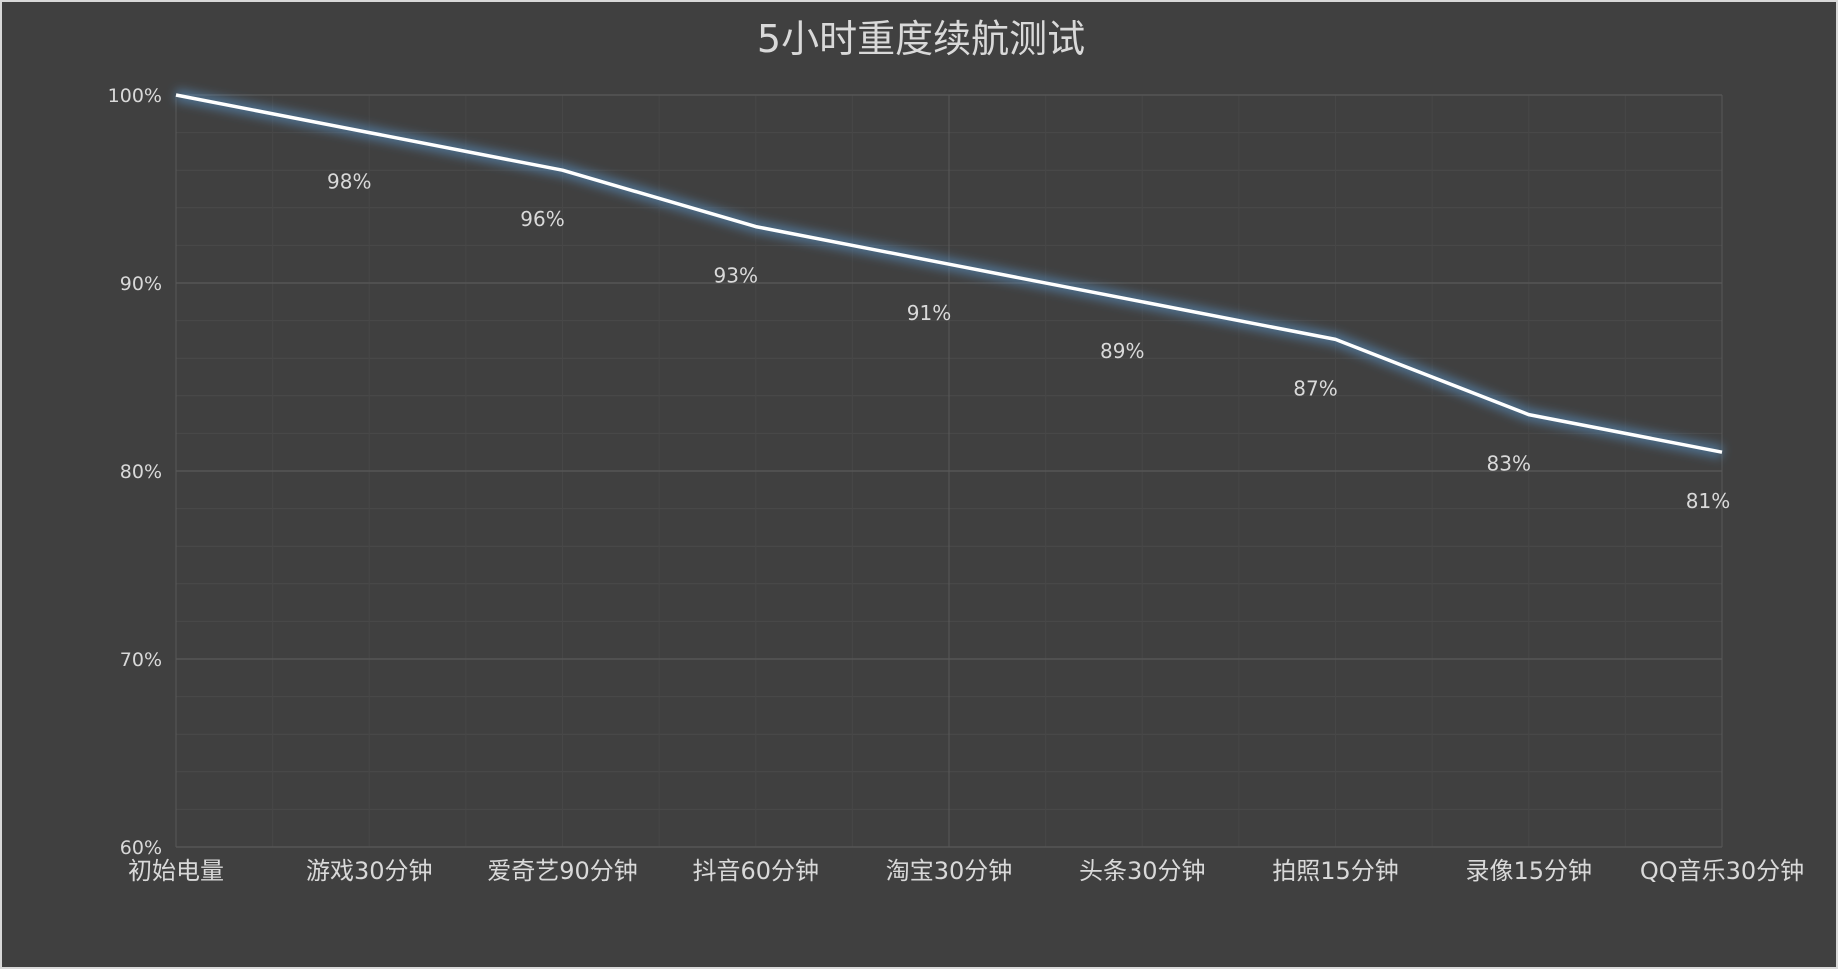 The height and width of the screenshot is (971, 1838). Describe the element at coordinates (1509, 464) in the screenshot. I see `data-label: 83%` at that location.